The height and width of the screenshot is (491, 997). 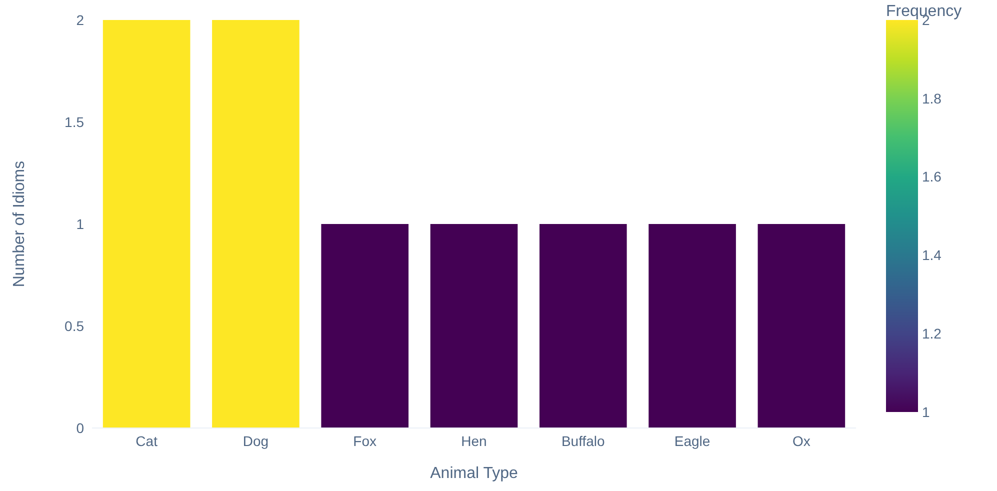 What do you see at coordinates (926, 412) in the screenshot?
I see `color-bar-label: 1` at bounding box center [926, 412].